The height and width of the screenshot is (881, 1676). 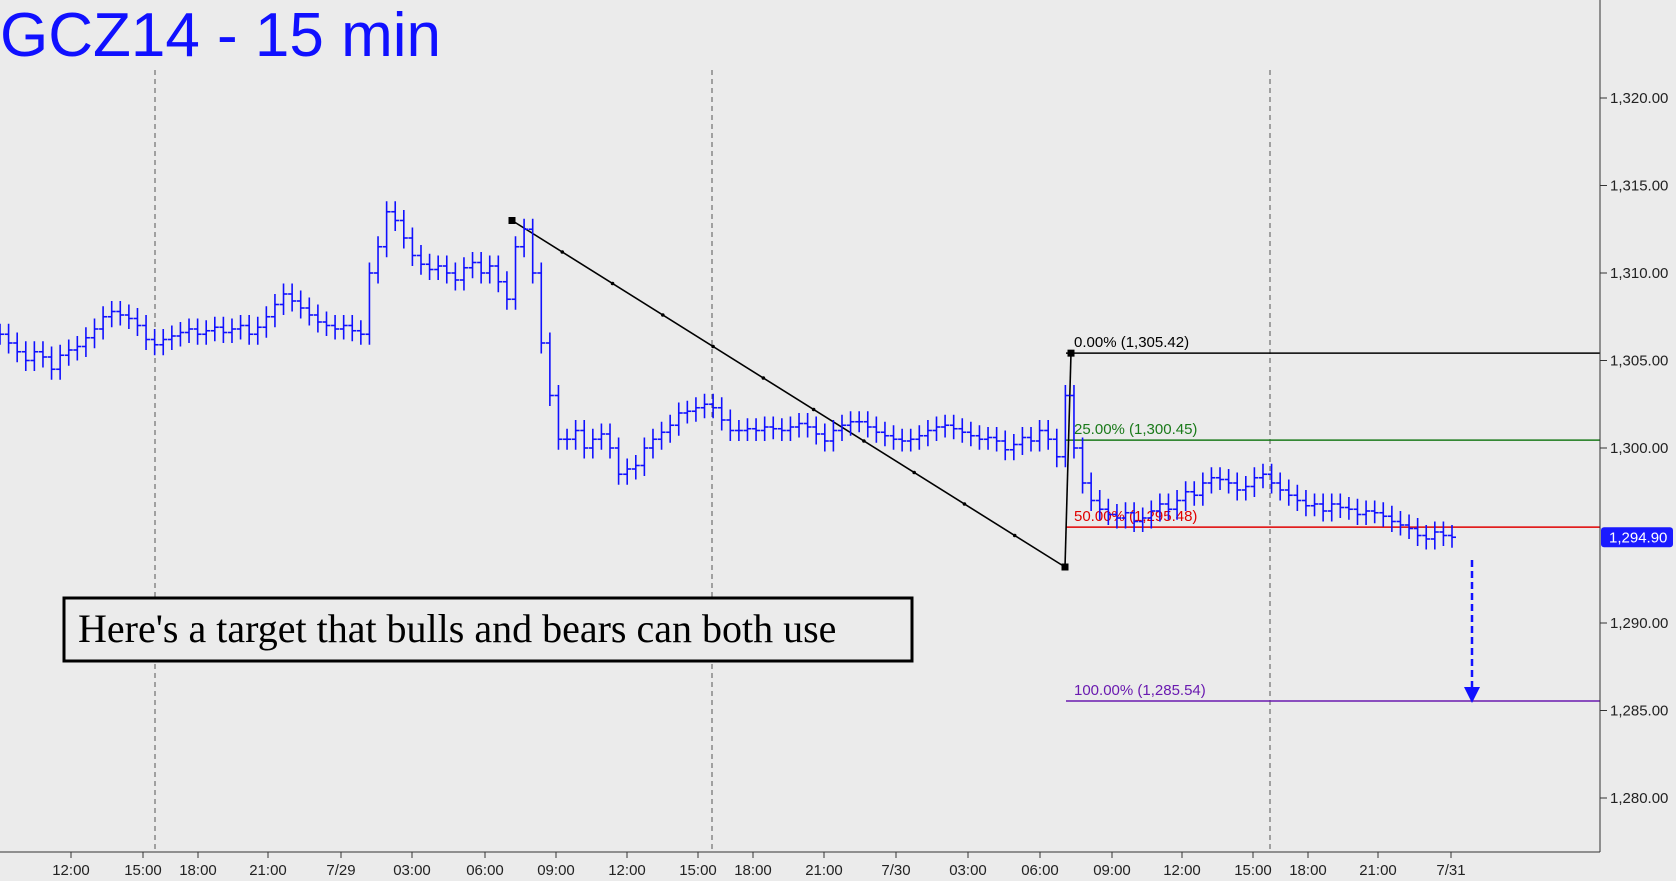 I want to click on y-tick-label: 1,280.00, so click(x=1639, y=798).